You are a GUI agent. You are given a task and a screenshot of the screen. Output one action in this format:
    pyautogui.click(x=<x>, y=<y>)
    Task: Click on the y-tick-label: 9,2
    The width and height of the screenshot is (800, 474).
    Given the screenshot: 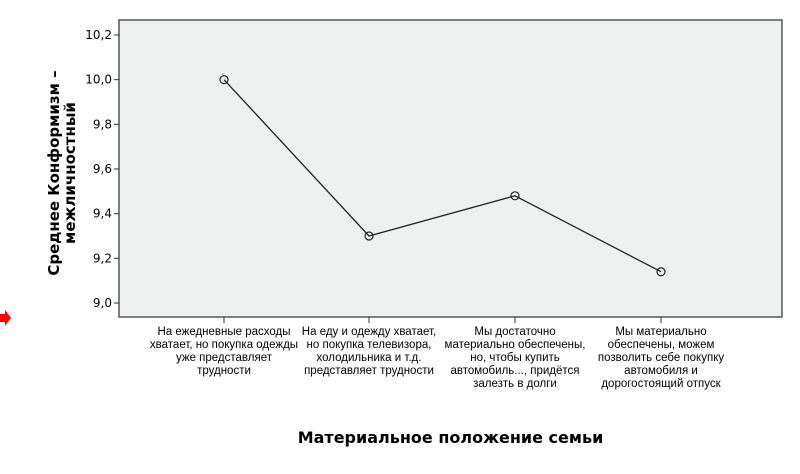 What is the action you would take?
    pyautogui.click(x=102, y=258)
    